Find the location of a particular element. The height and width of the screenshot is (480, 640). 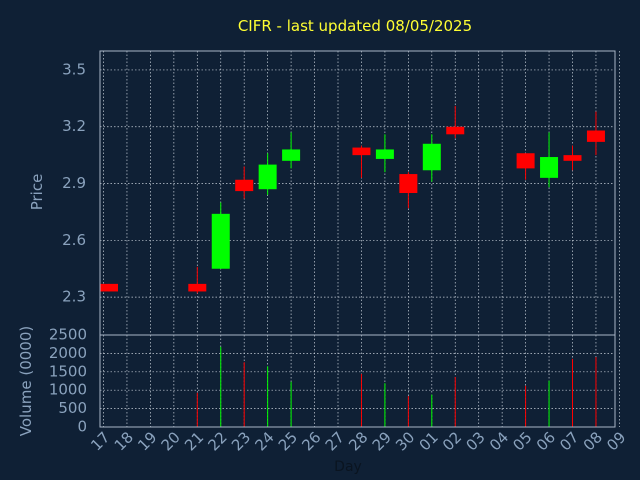

x-tick-label: 03 is located at coordinates (475, 441).